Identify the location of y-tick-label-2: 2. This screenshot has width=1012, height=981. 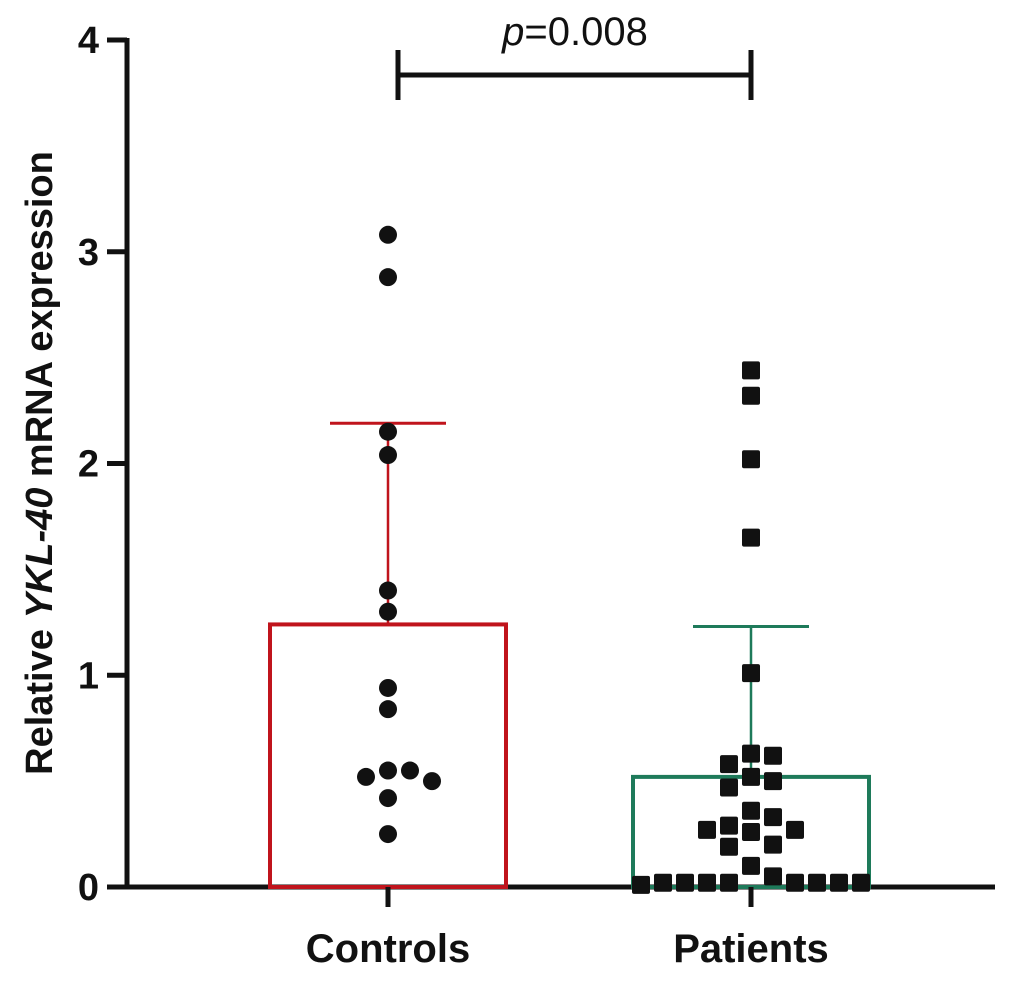
(88, 465).